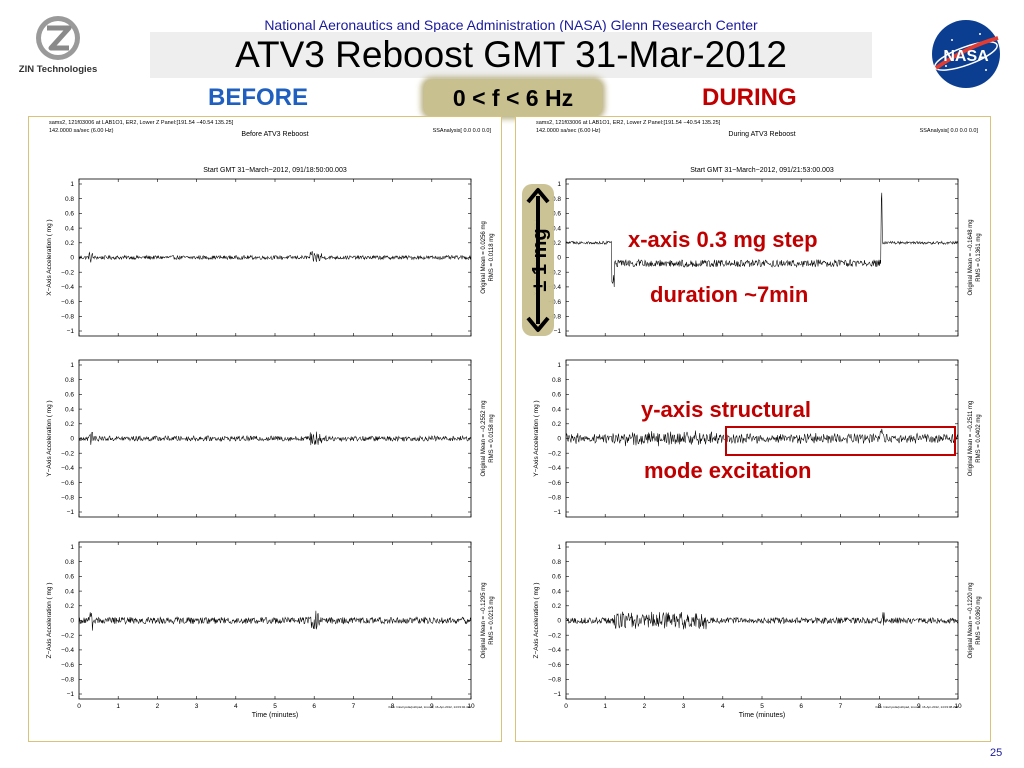 This screenshot has height=768, width=1024. Describe the element at coordinates (49, 438) in the screenshot. I see `y-axis-label: Y−Axis Acceleration ( mg )` at that location.